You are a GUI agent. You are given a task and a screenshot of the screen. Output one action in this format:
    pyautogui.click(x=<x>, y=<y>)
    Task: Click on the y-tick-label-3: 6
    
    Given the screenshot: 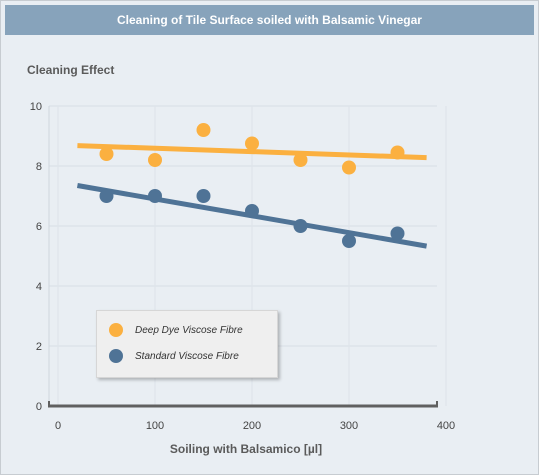 What is the action you would take?
    pyautogui.click(x=39, y=227)
    